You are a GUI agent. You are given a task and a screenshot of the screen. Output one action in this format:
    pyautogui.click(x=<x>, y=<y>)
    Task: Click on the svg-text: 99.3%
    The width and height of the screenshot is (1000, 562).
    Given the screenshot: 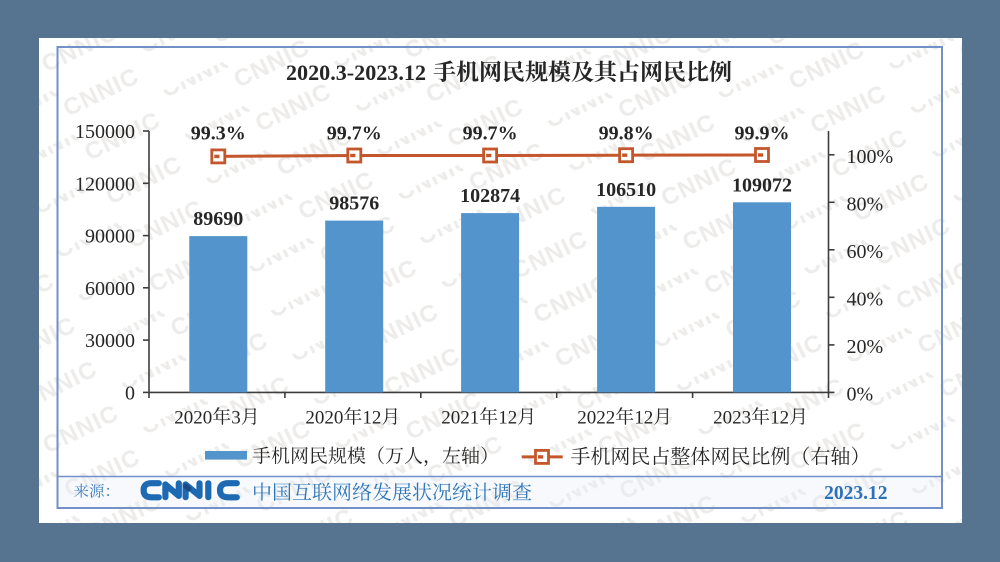 What is the action you would take?
    pyautogui.click(x=218, y=134)
    